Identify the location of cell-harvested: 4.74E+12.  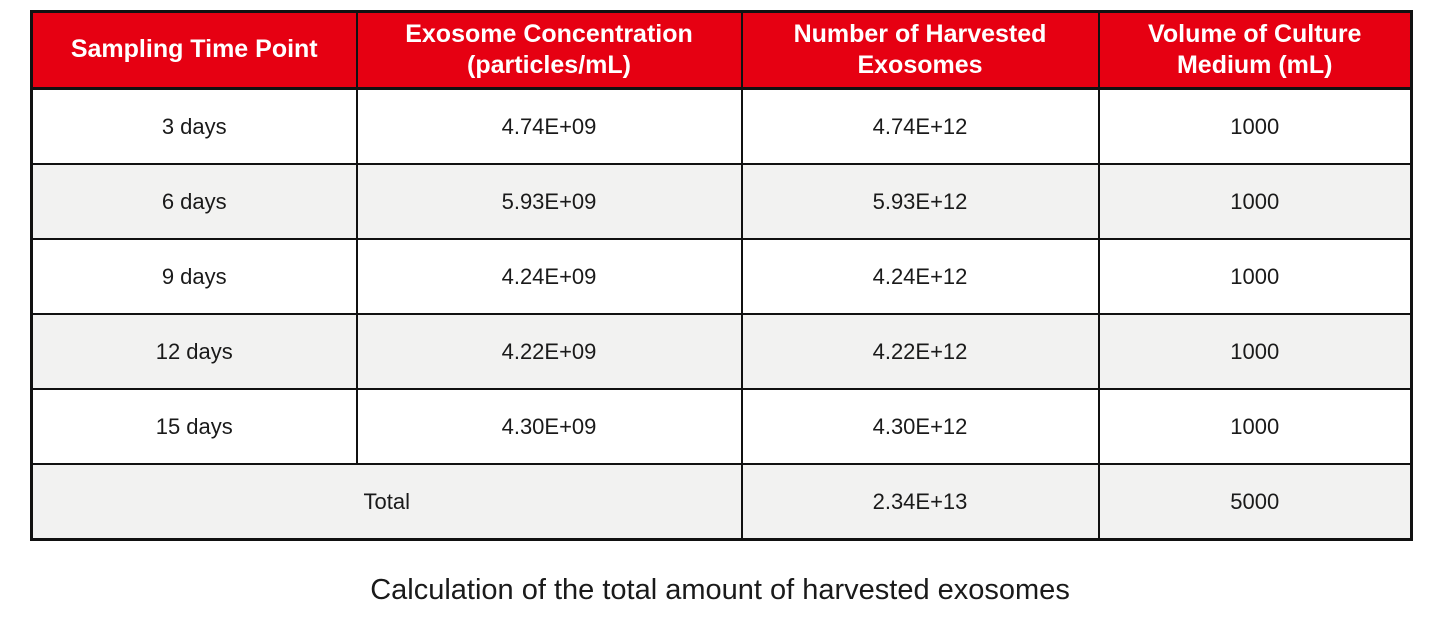
(920, 126).